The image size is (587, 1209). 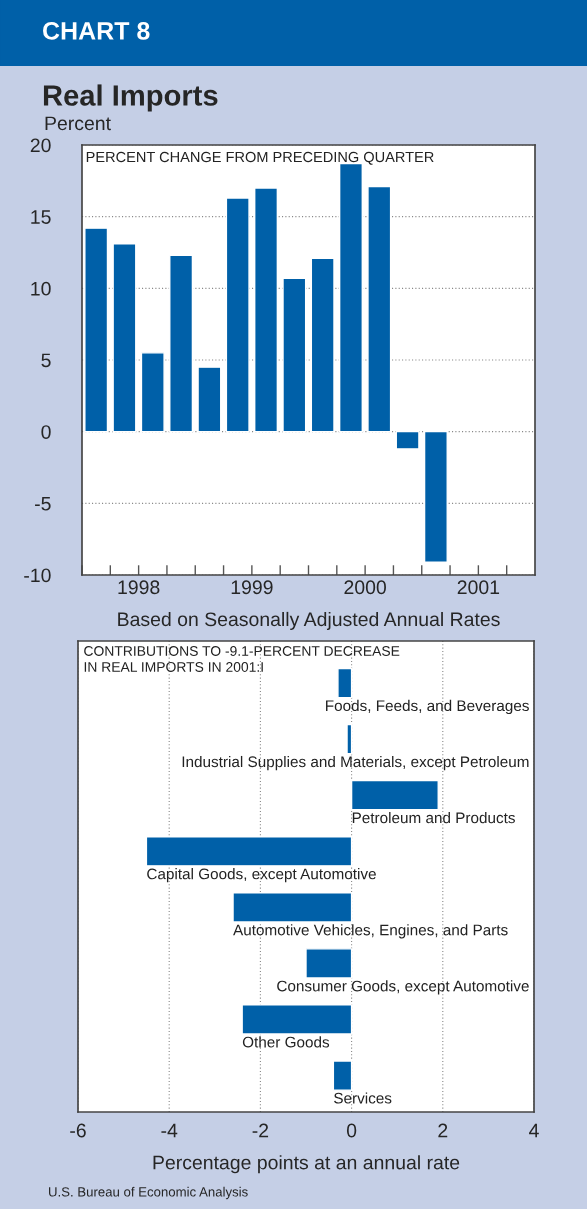 What do you see at coordinates (37, 575) in the screenshot?
I see `y-tick-label: -10` at bounding box center [37, 575].